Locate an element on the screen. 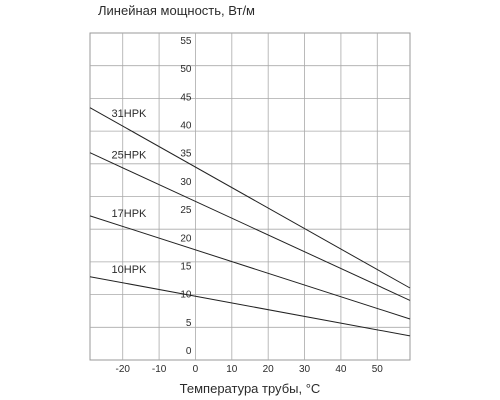 The image size is (500, 400). y-tick-label: 35 is located at coordinates (186, 154).